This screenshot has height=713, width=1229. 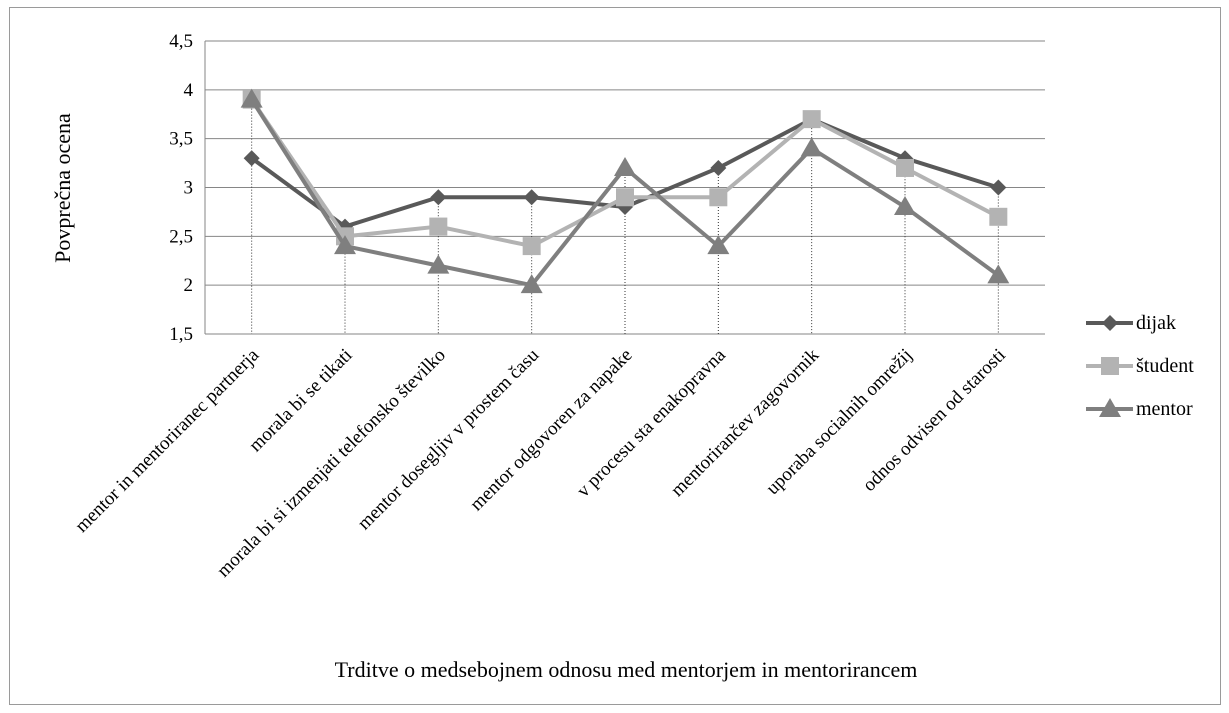 I want to click on legend-label: študent, so click(x=1165, y=366).